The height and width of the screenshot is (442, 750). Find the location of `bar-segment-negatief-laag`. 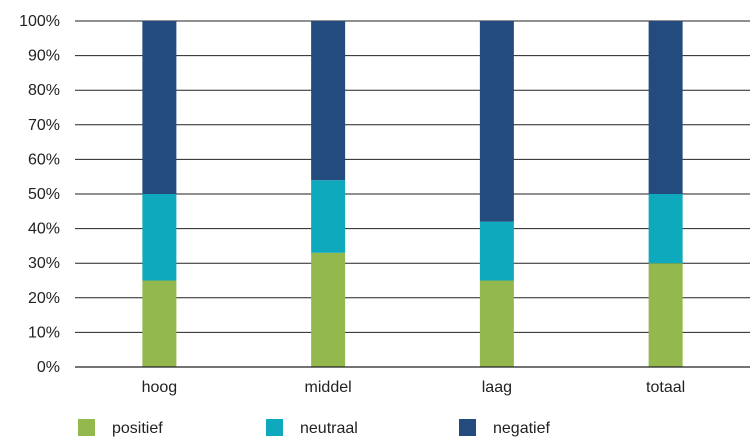

bar-segment-negatief-laag is located at coordinates (496, 121).